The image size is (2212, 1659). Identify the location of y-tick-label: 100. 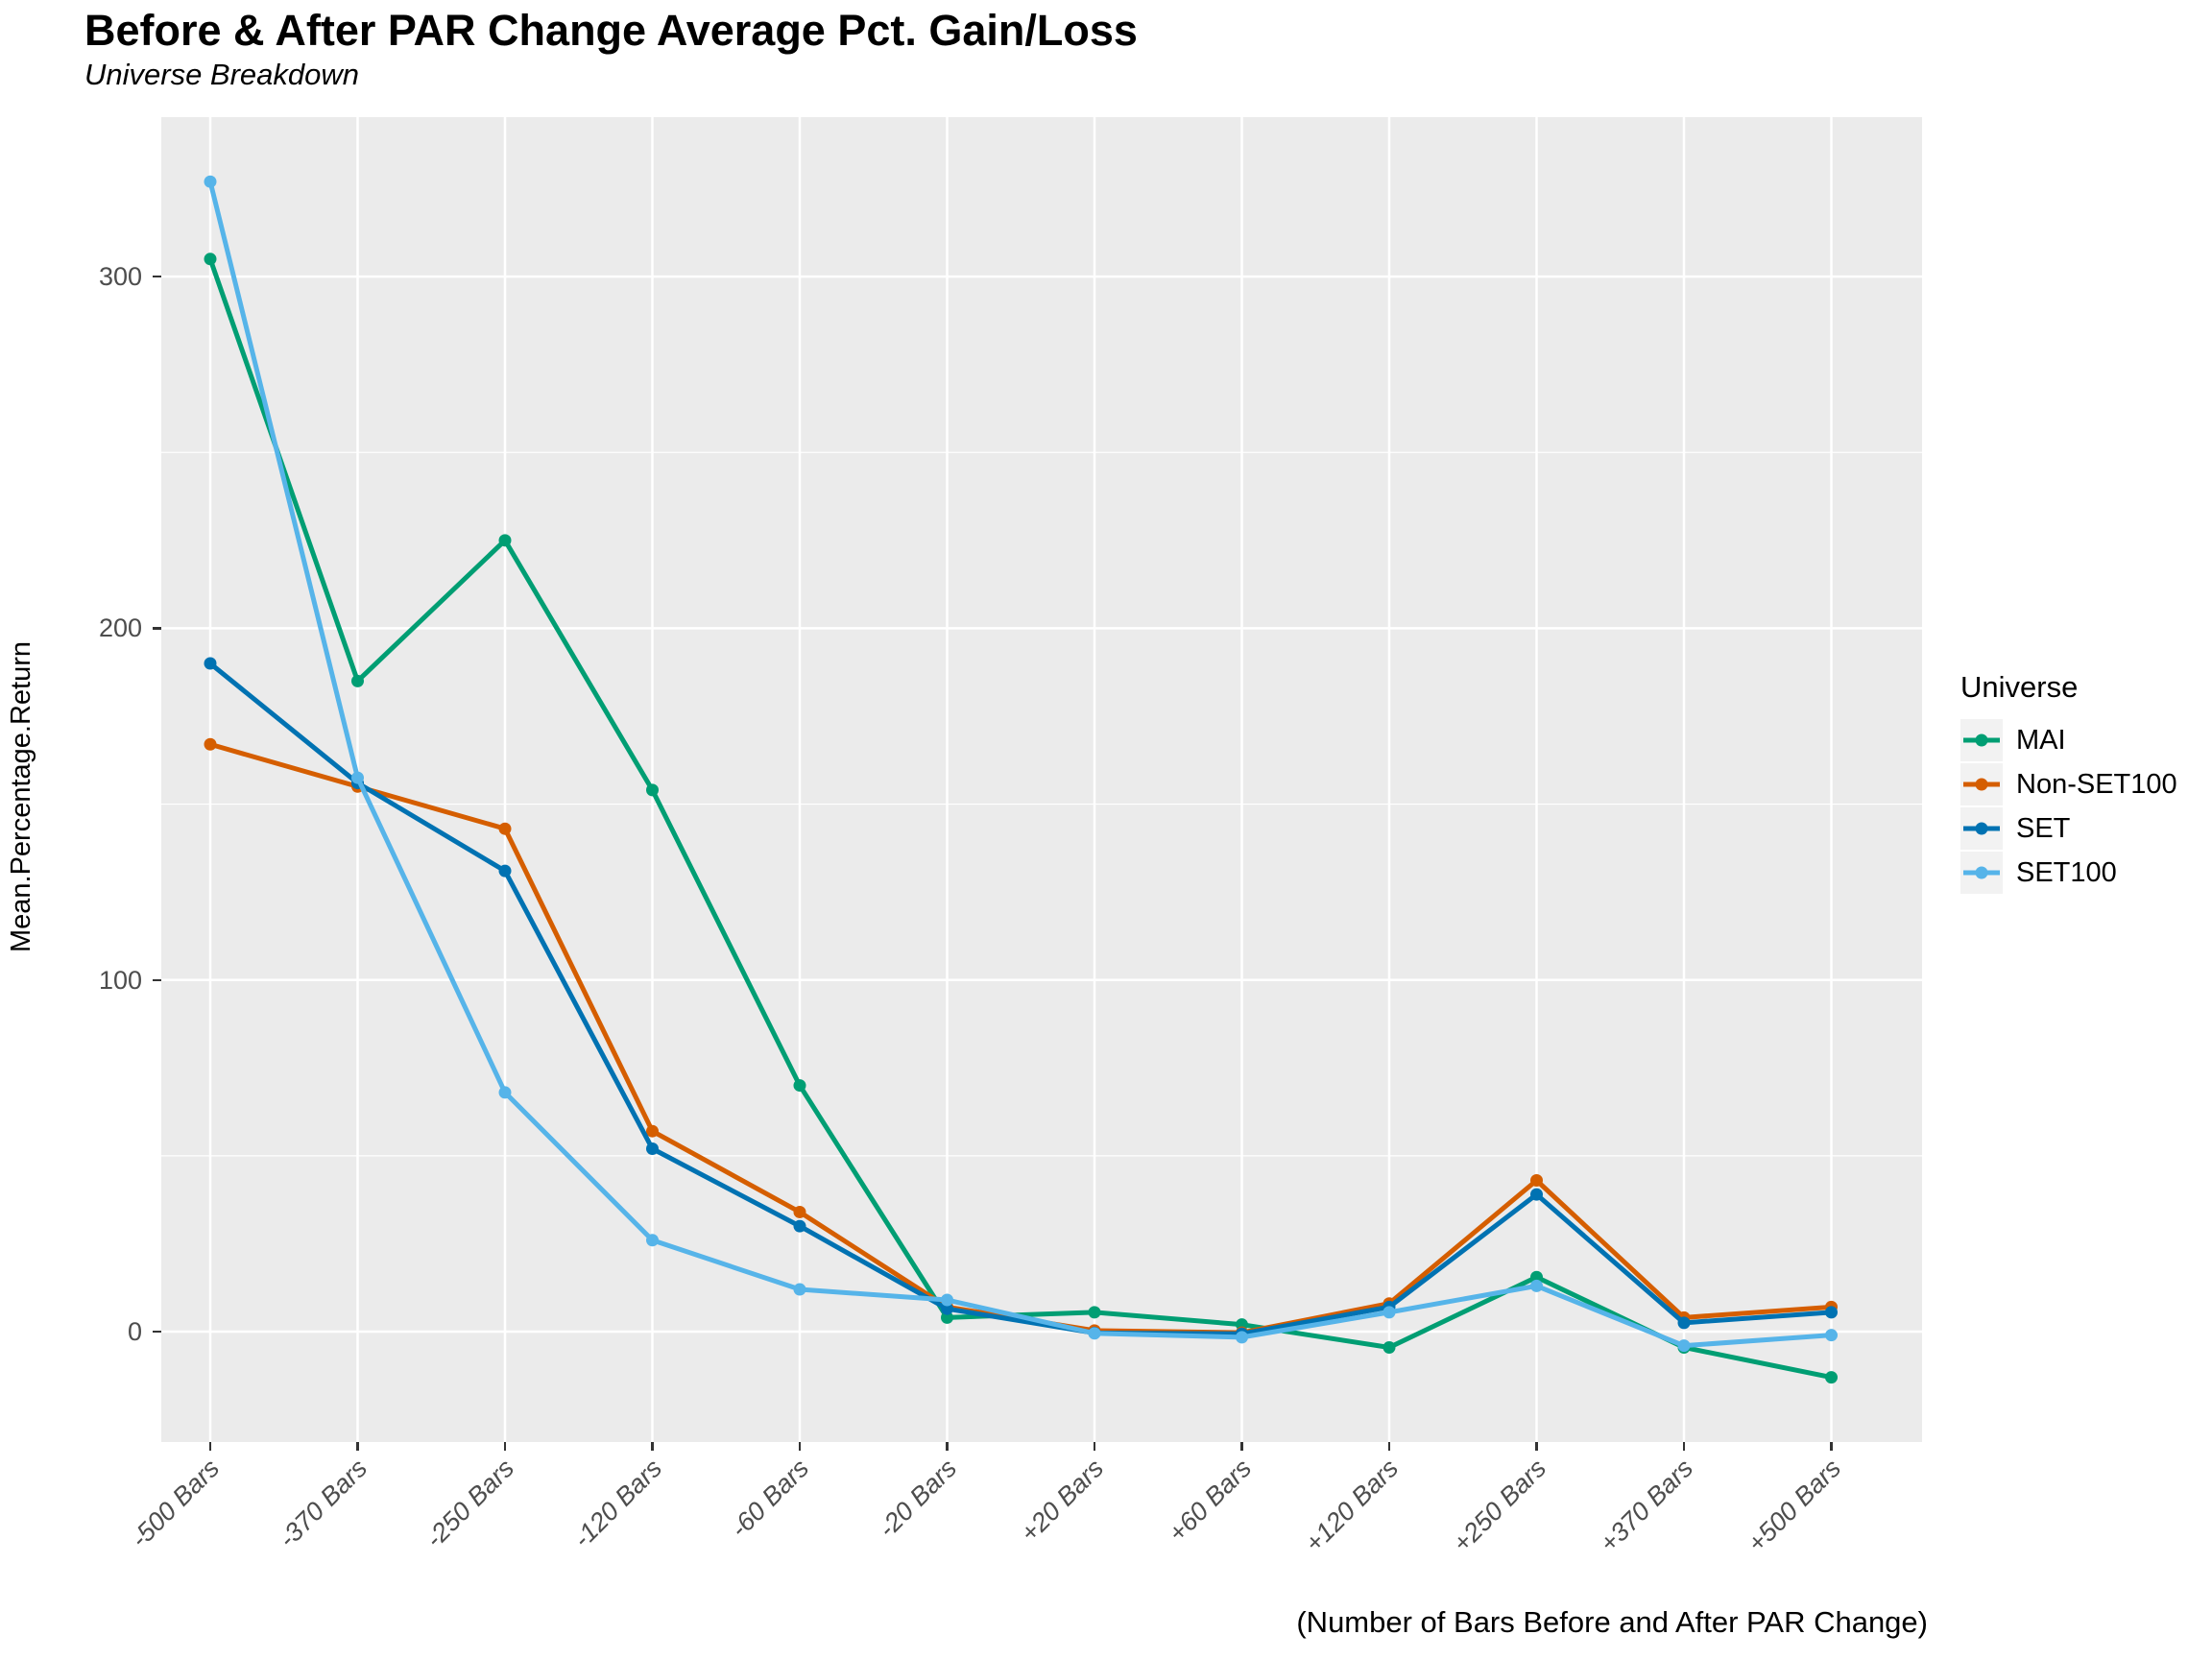
(120, 980).